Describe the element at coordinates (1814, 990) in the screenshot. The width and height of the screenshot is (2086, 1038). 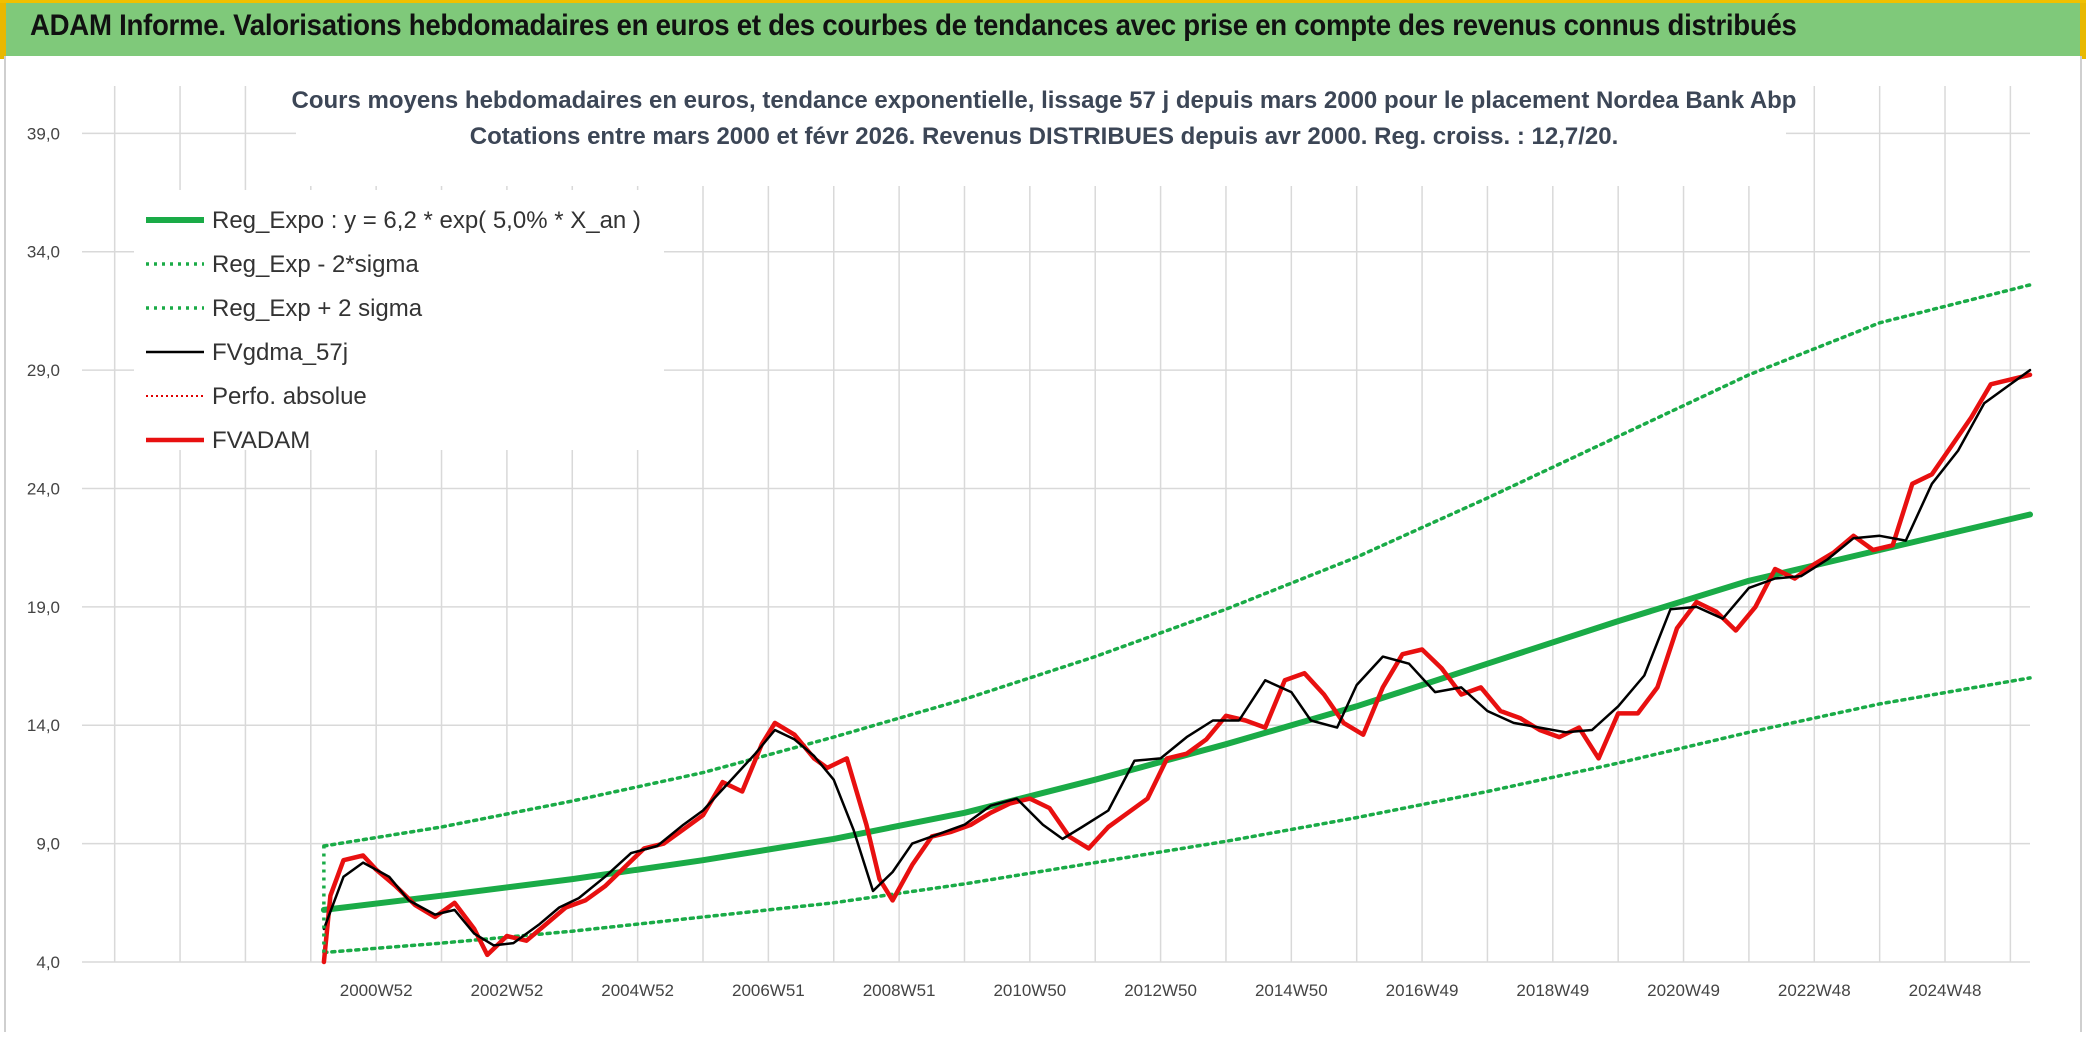
I see `x-tick-label: 2022W48` at that location.